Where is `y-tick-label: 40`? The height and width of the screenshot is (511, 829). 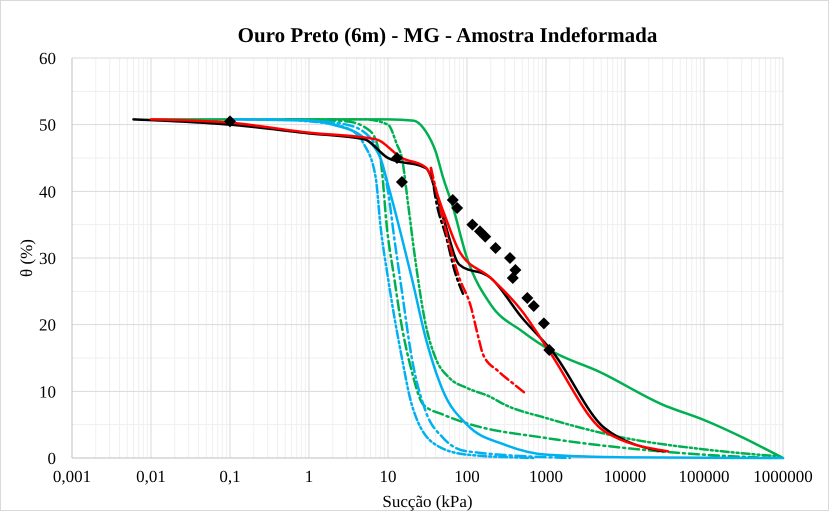
y-tick-label: 40 is located at coordinates (47, 192).